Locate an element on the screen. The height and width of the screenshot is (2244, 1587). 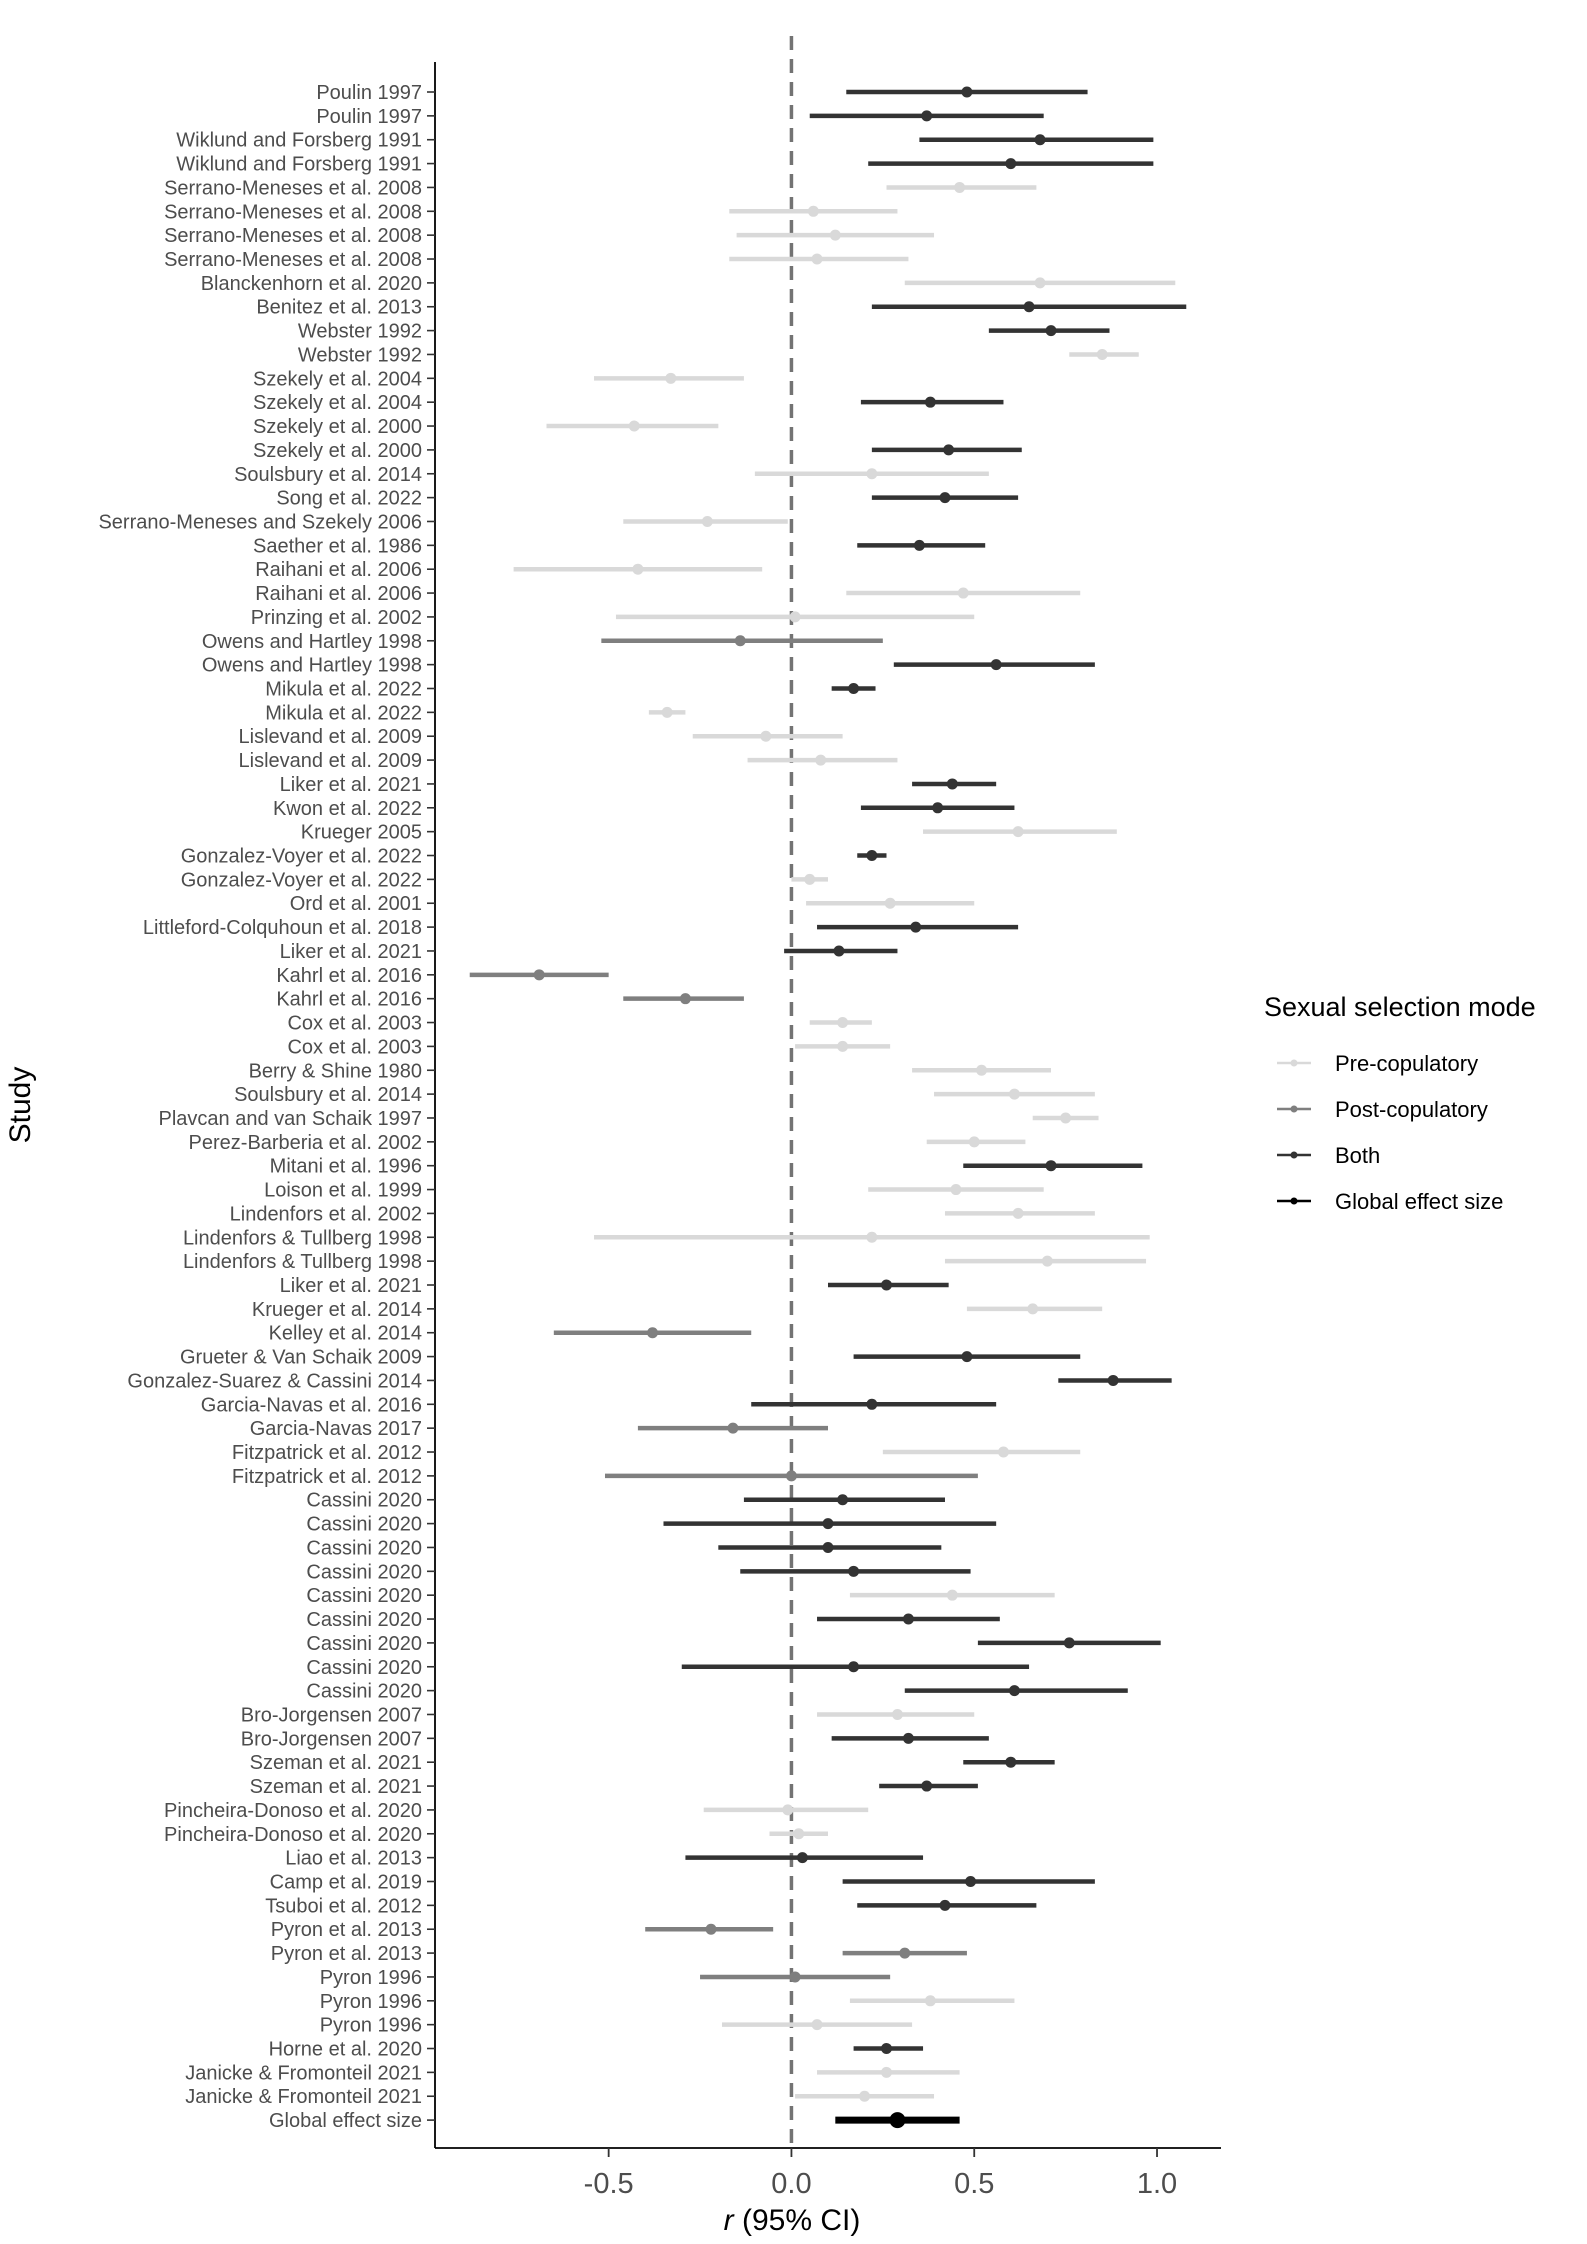
x-axis-title-rest: (95% CI) is located at coordinates (797, 2220).